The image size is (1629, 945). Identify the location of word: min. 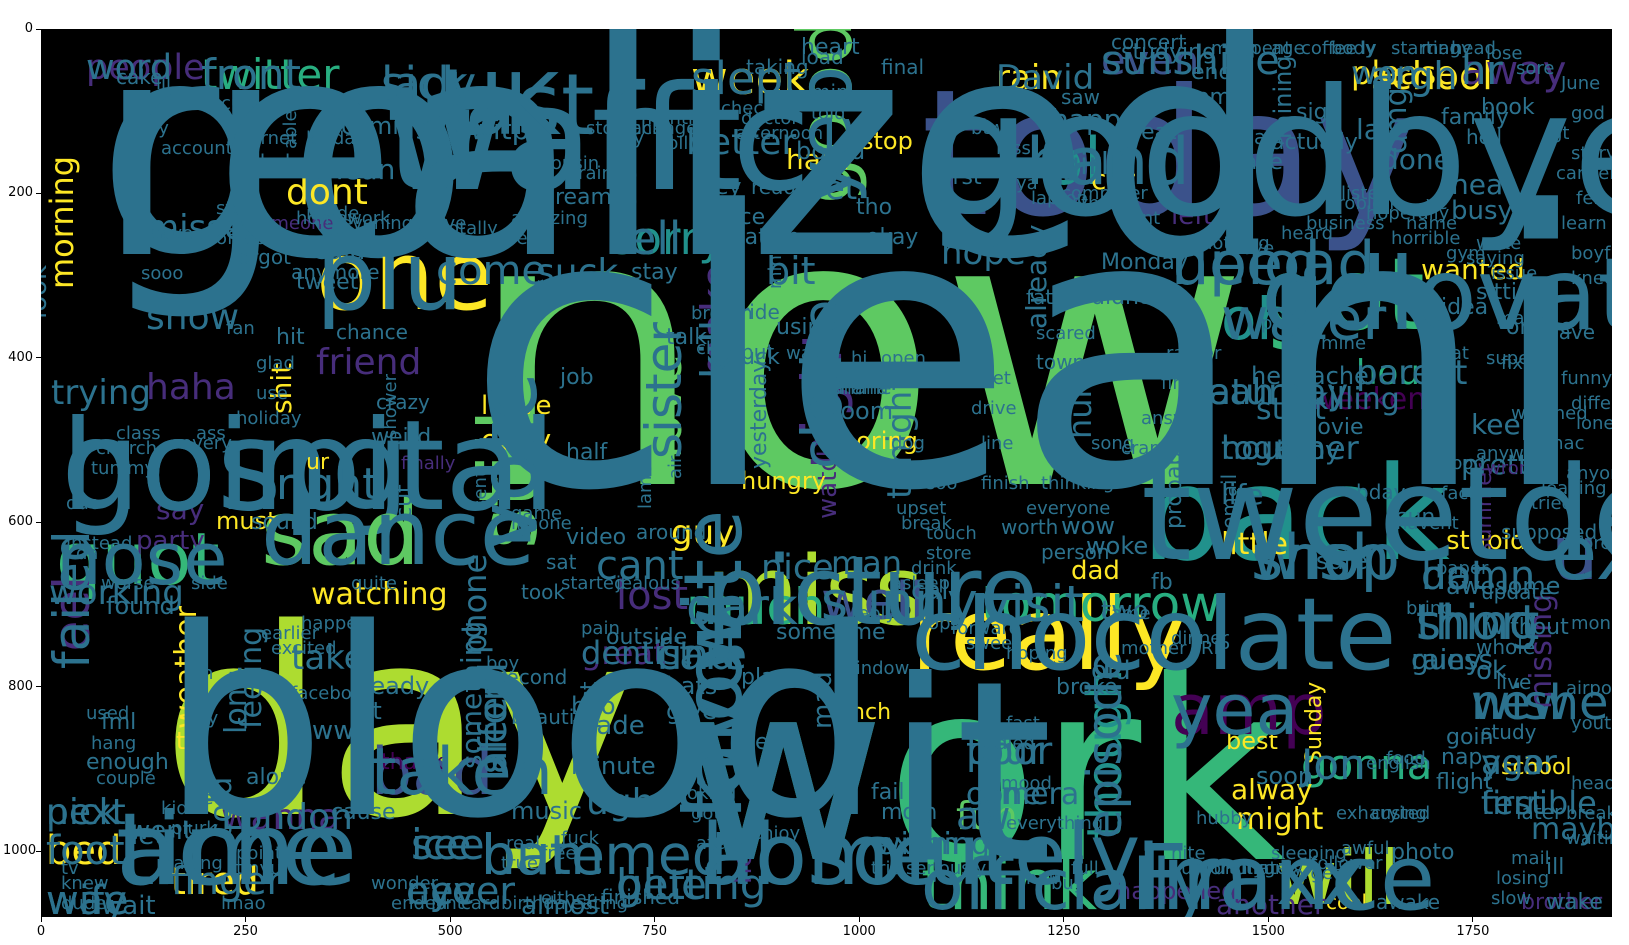
(830, 92).